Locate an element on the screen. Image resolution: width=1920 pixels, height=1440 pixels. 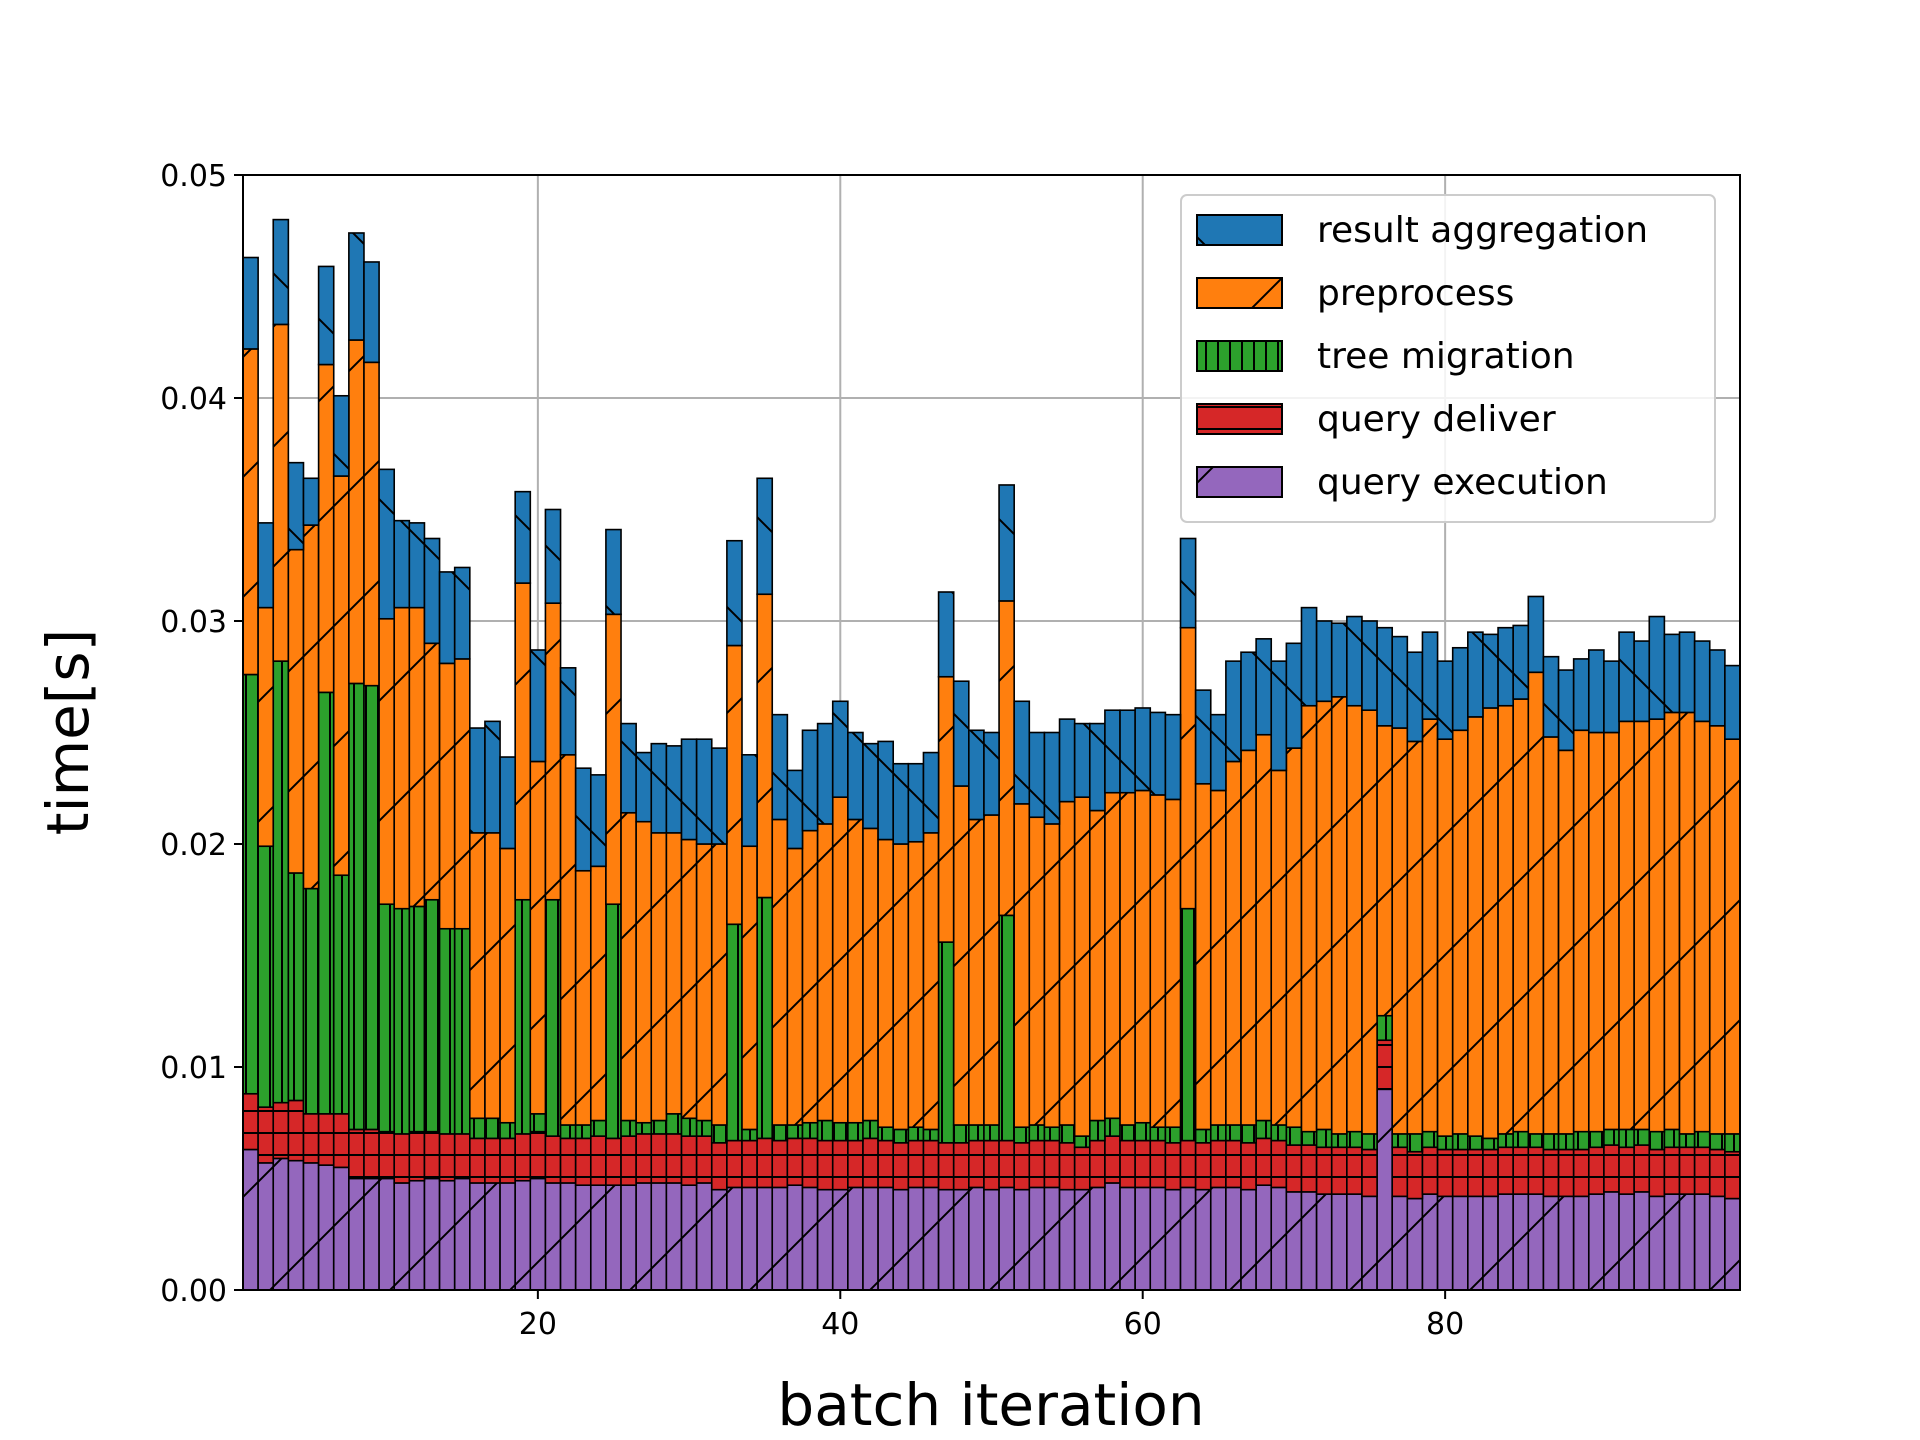
legend-label-query-execution: query execution is located at coordinates (1462, 482).